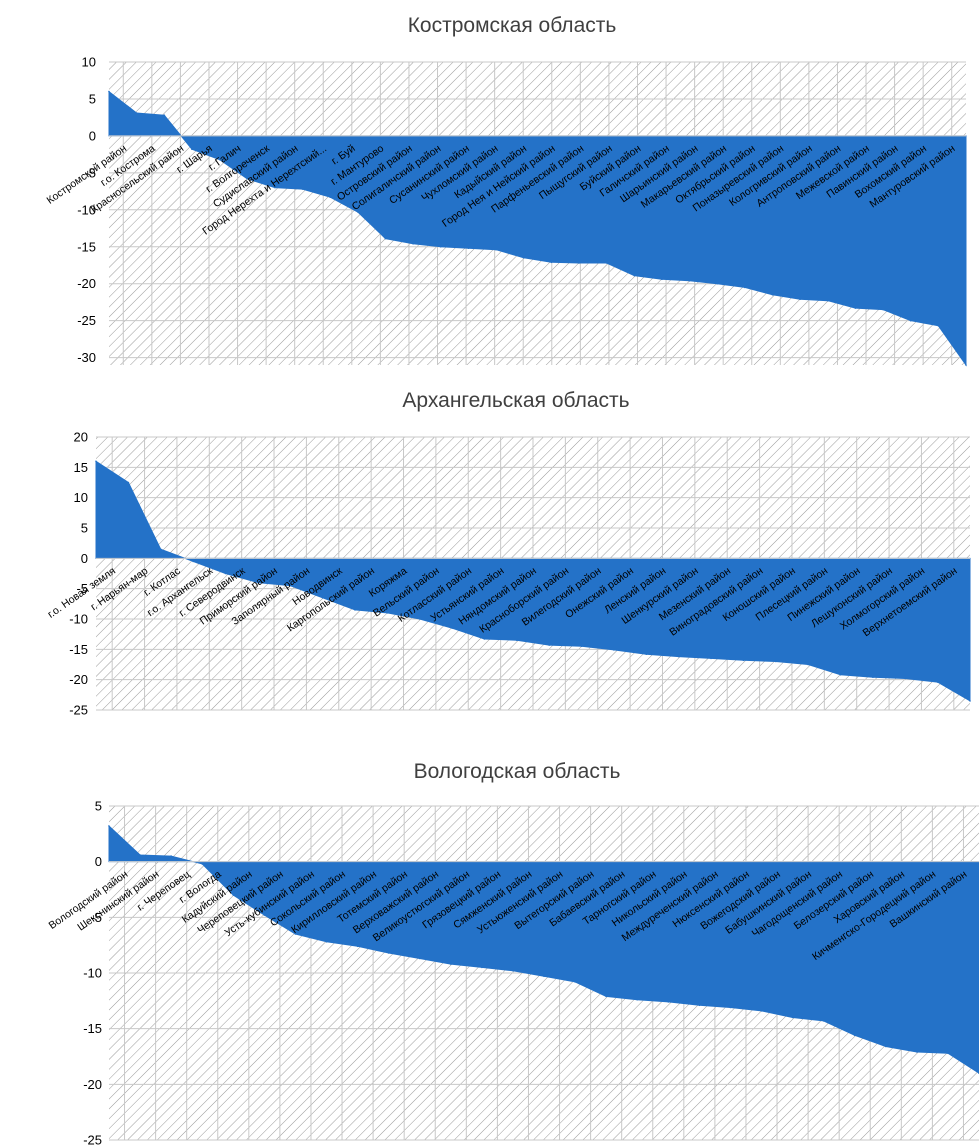 The width and height of the screenshot is (979, 1146). What do you see at coordinates (78, 619) in the screenshot?
I see `y-tick-label: -10` at bounding box center [78, 619].